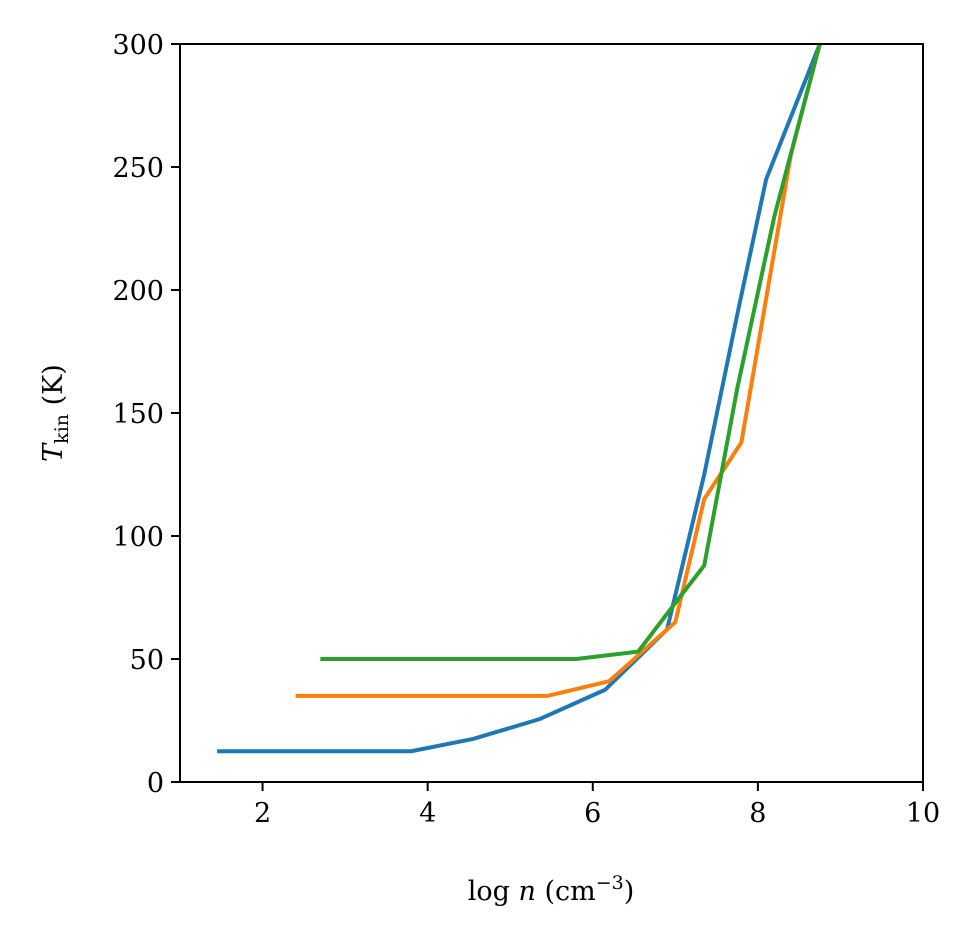 The height and width of the screenshot is (940, 974). I want to click on y-tick-label: 50, so click(147, 660).